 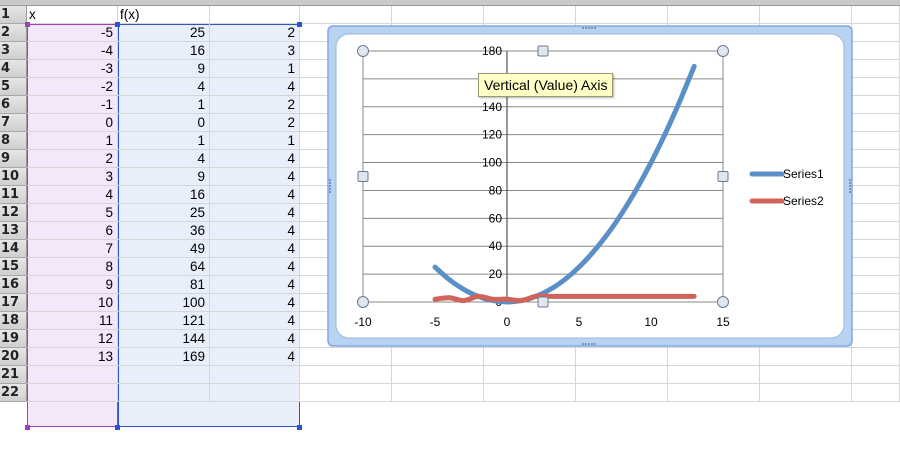 I want to click on y-tick-label: 40, so click(x=496, y=246).